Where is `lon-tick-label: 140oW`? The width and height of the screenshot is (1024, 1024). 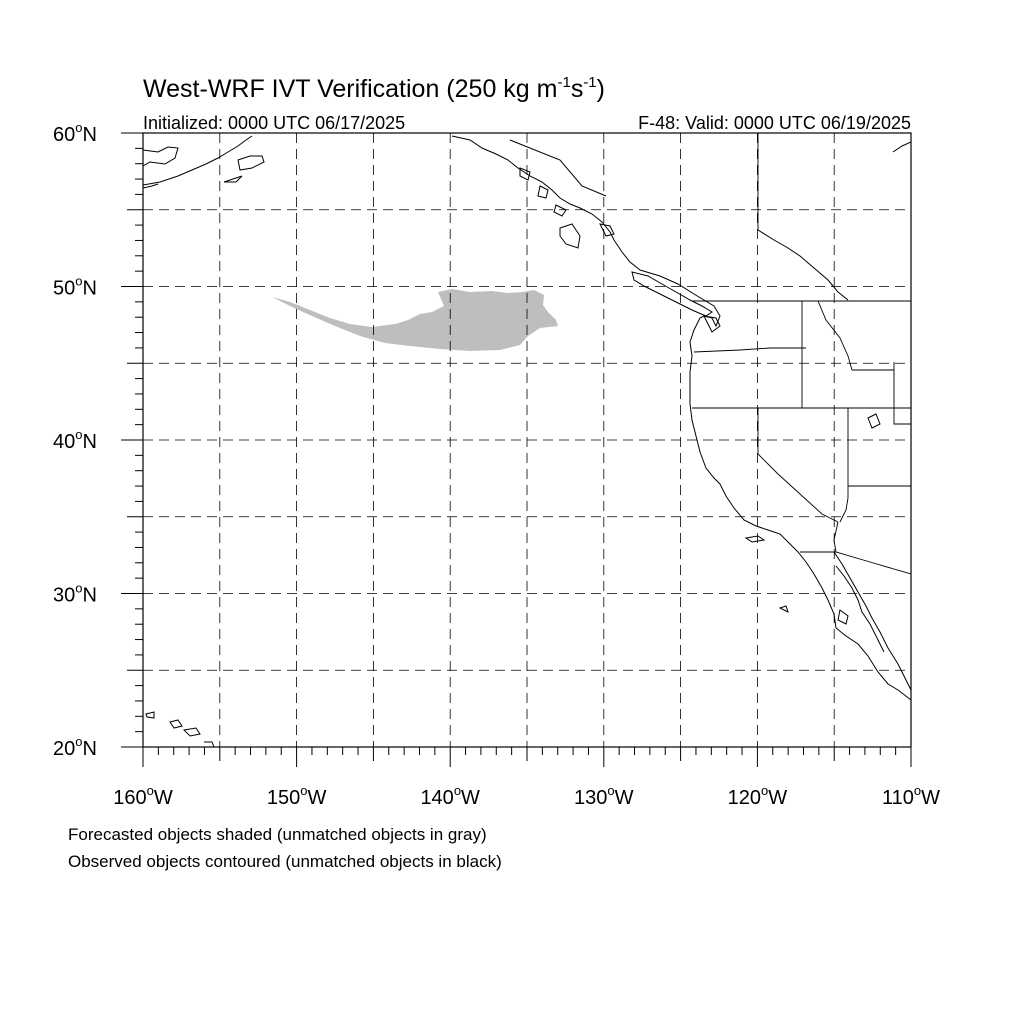
lon-tick-label: 140oW is located at coordinates (450, 796).